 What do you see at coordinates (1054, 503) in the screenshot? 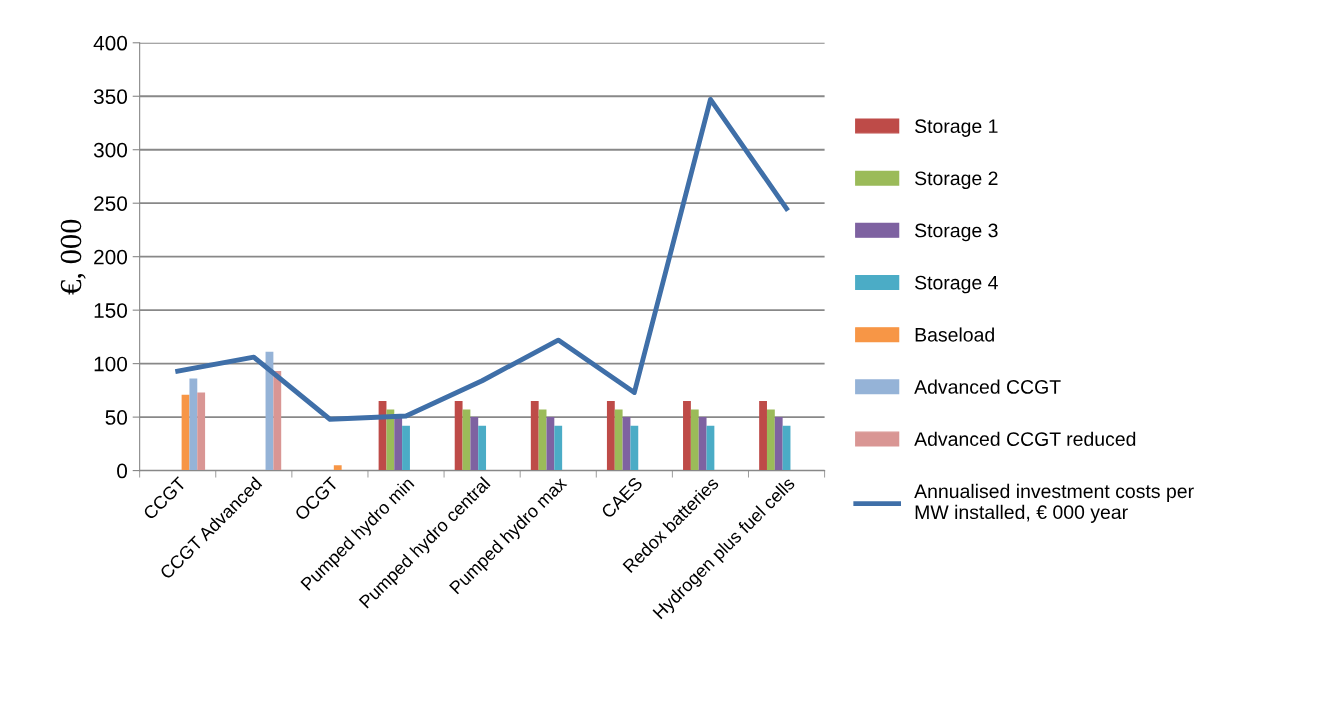
I see `legend-label: Annualised investment costs per MW installed, € 000 year` at bounding box center [1054, 503].